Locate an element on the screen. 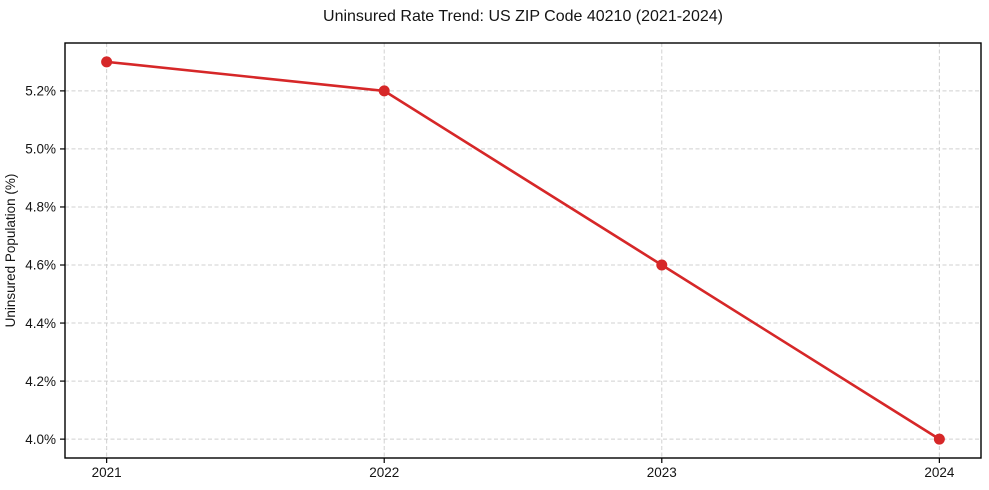  x-tick-label: 2023 is located at coordinates (662, 472).